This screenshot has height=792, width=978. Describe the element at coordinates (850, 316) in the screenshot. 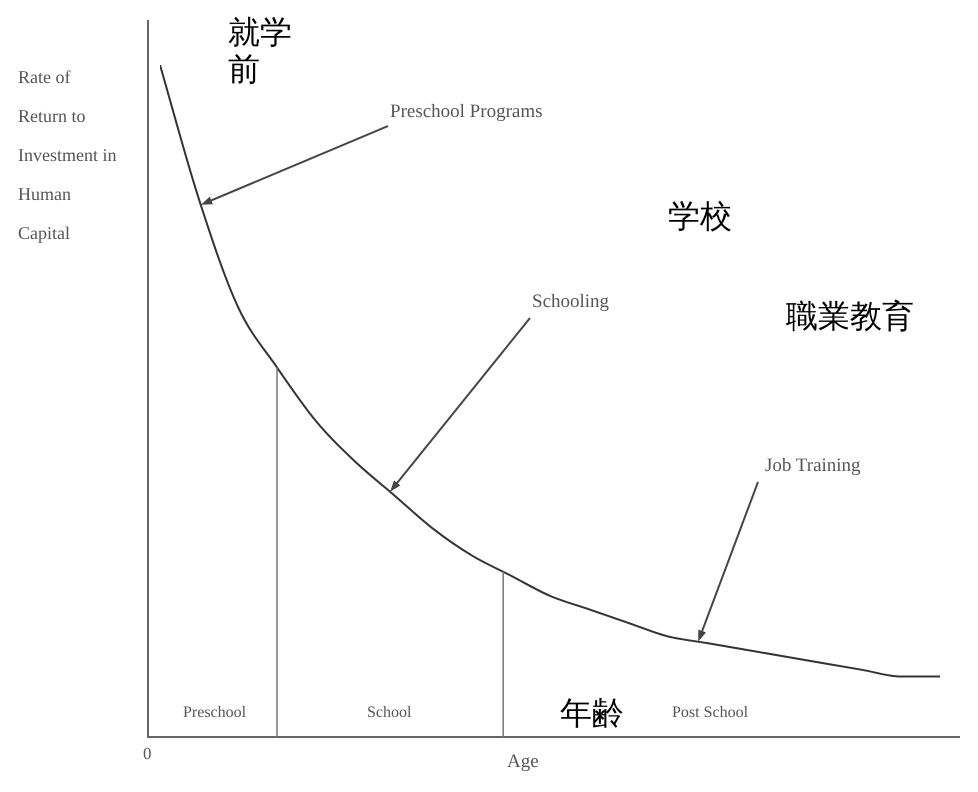

I see `annotation: 職業教育` at that location.